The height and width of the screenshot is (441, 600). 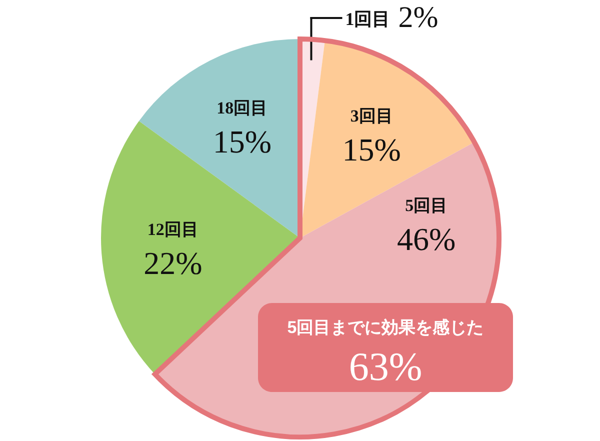 I want to click on slice-label: 3回目, so click(x=371, y=116).